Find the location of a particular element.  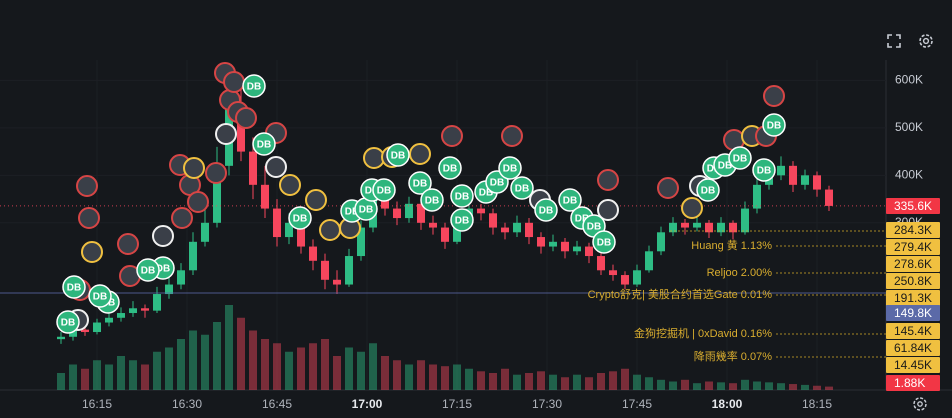

price-tag-label: 278.6K is located at coordinates (913, 264).